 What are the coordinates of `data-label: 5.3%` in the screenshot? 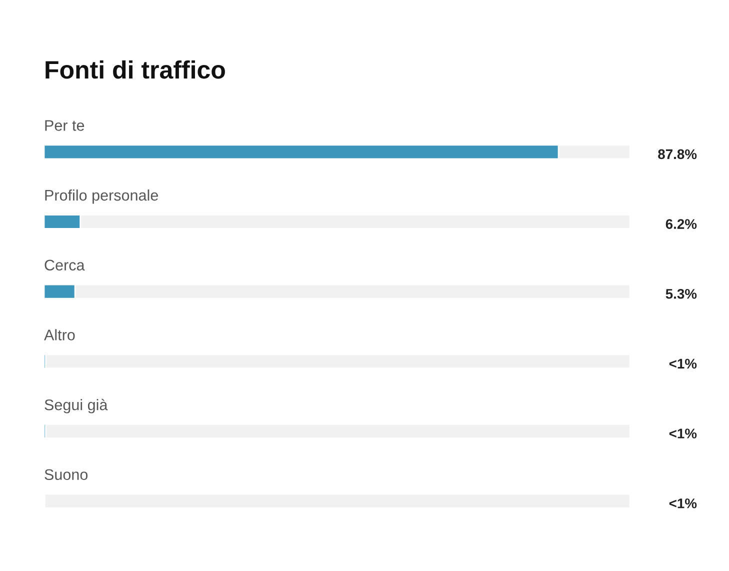 It's located at (681, 293).